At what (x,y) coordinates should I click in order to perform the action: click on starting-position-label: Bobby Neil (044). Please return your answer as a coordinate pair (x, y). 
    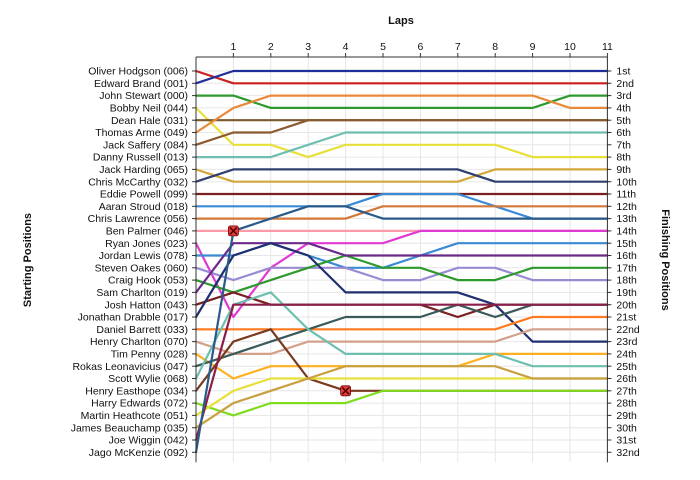
    Looking at the image, I should click on (149, 109).